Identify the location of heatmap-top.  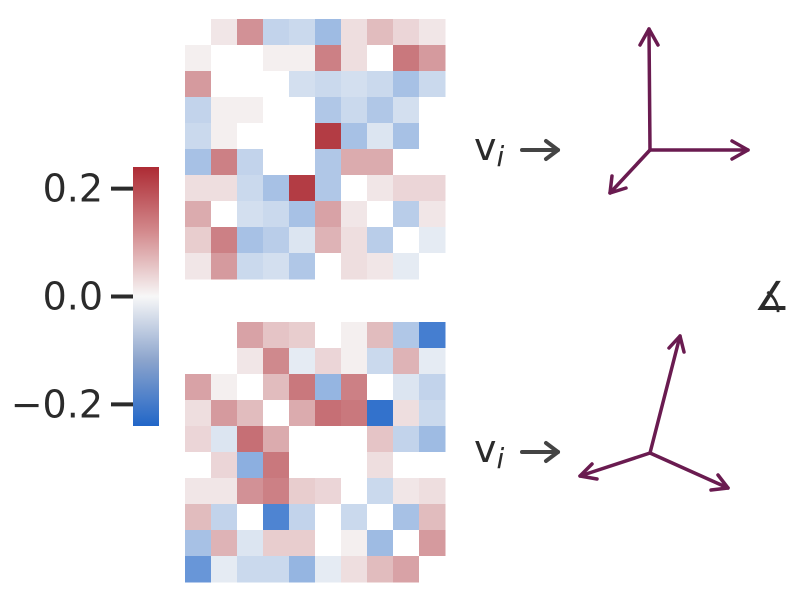
(315, 149).